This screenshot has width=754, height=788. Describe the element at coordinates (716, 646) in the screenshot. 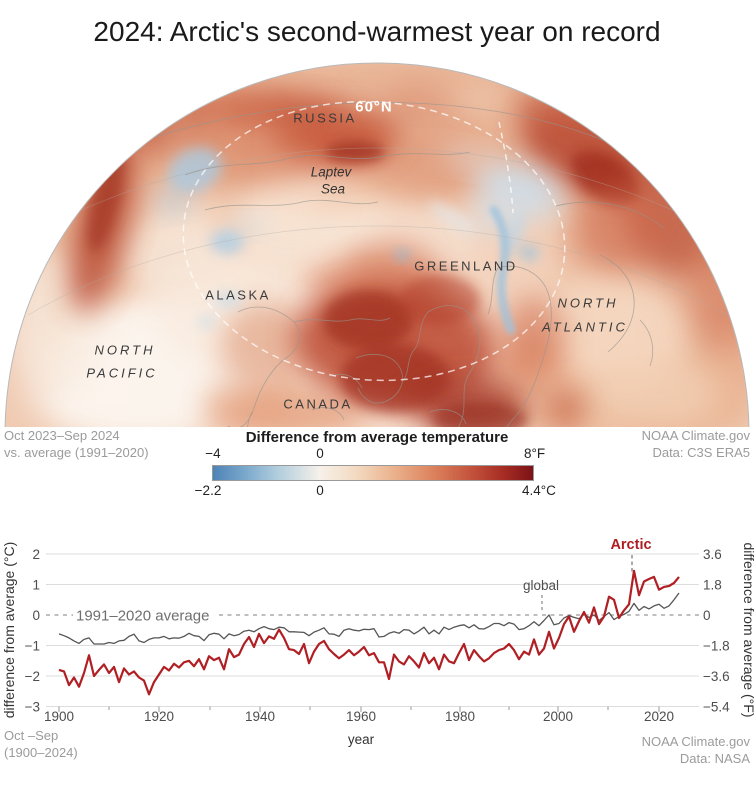

I see `svg-text: −1.8` at that location.